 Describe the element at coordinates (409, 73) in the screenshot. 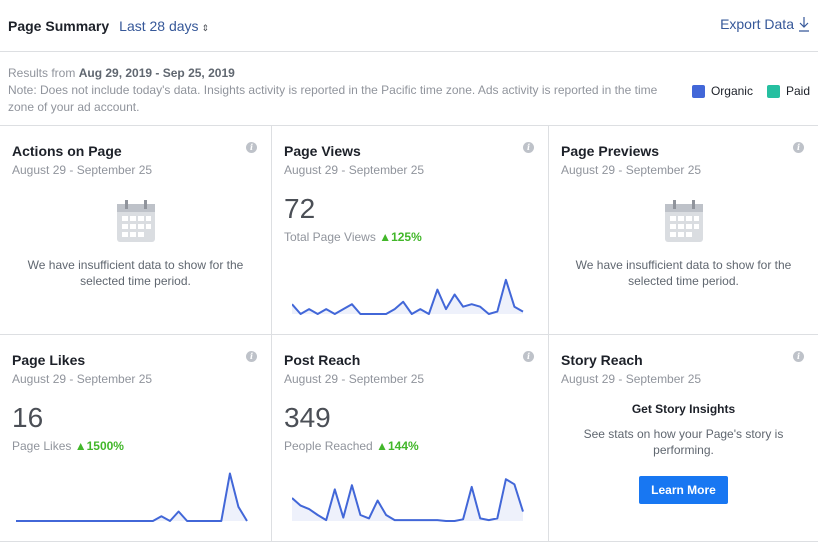

I see `results-range: Results from Aug 29, 2019 - Sep 25, 2019` at that location.